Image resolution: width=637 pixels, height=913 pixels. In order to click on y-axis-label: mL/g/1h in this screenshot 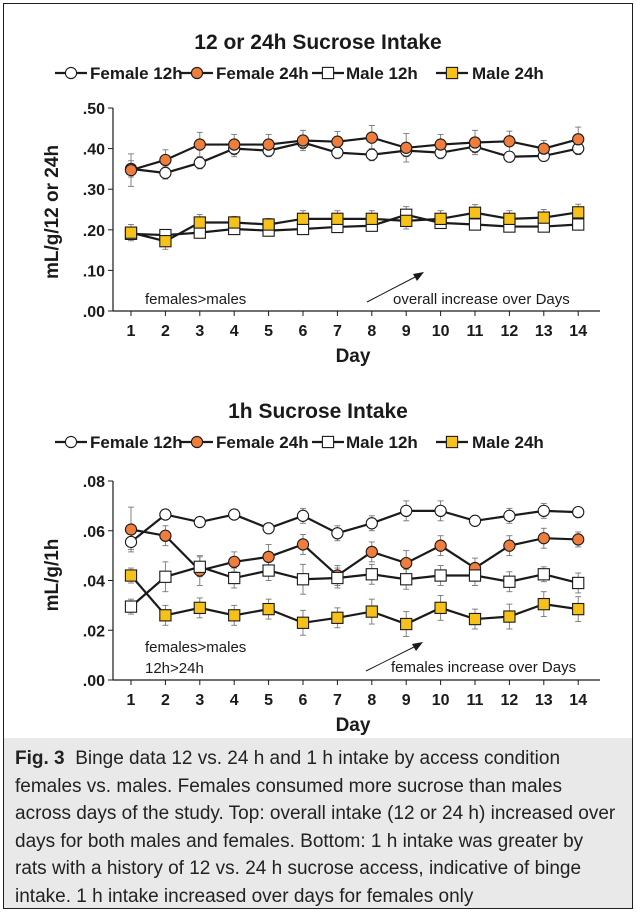, I will do `click(52, 575)`.